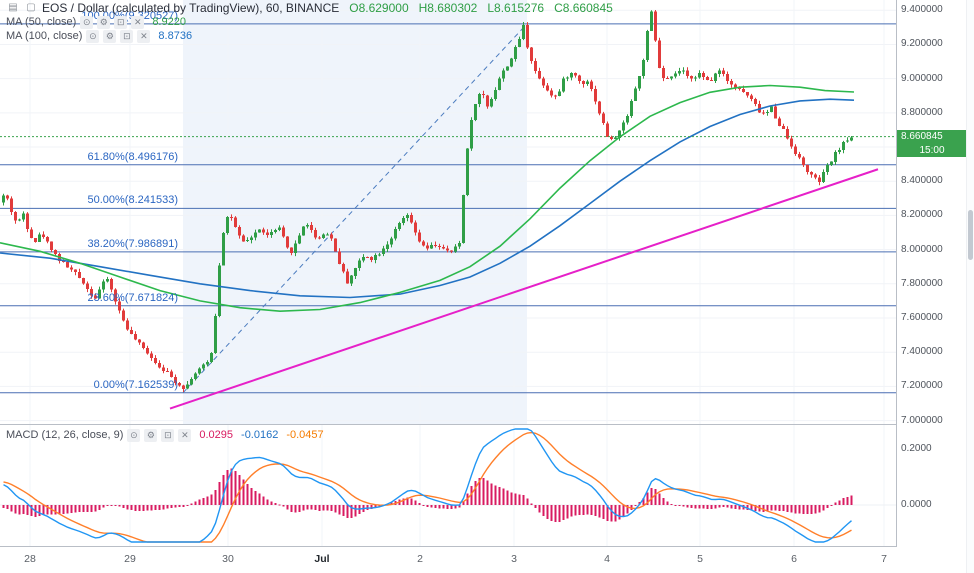 The image size is (974, 573). Describe the element at coordinates (922, 44) in the screenshot. I see `price-axis-label: 9.200000` at that location.